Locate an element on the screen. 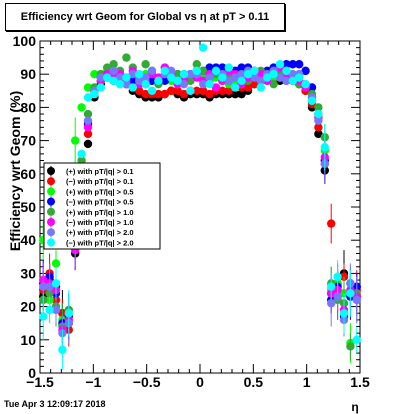 The height and width of the screenshot is (414, 400). x-tick-label: −1.5 is located at coordinates (40, 382).